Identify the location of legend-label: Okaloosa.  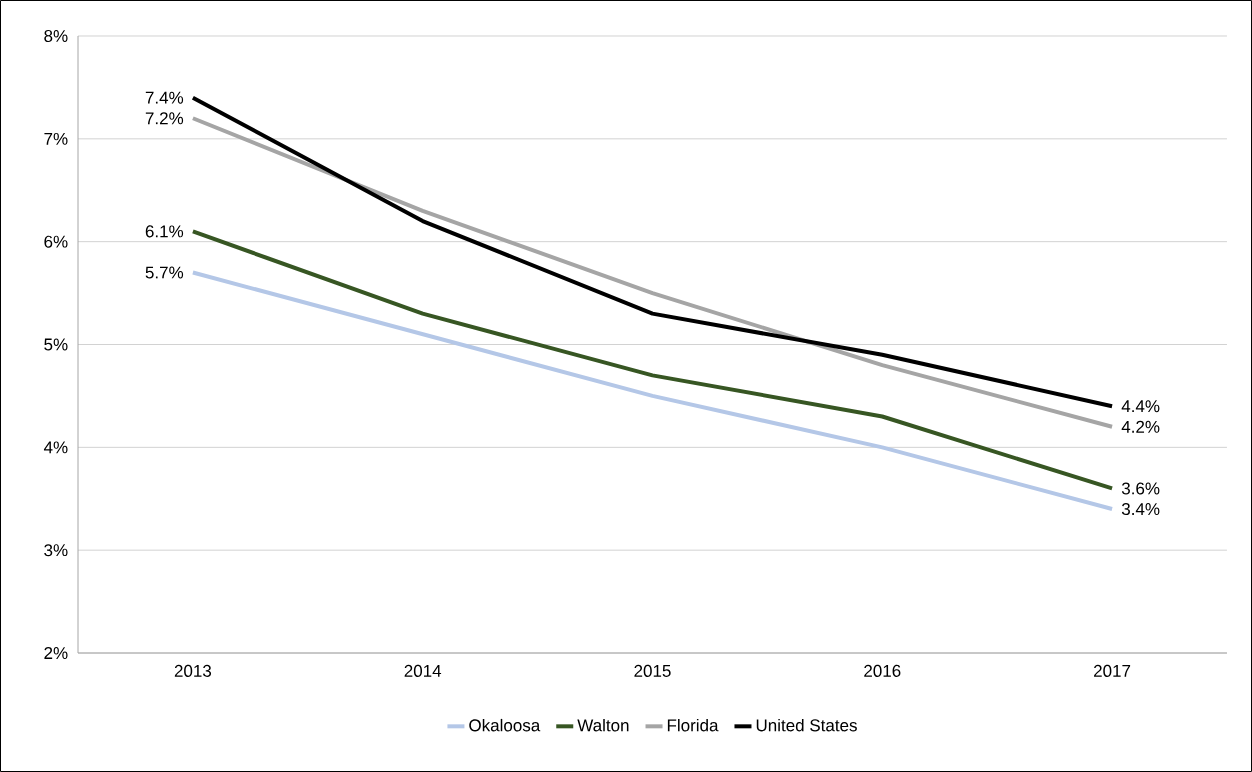
(505, 725).